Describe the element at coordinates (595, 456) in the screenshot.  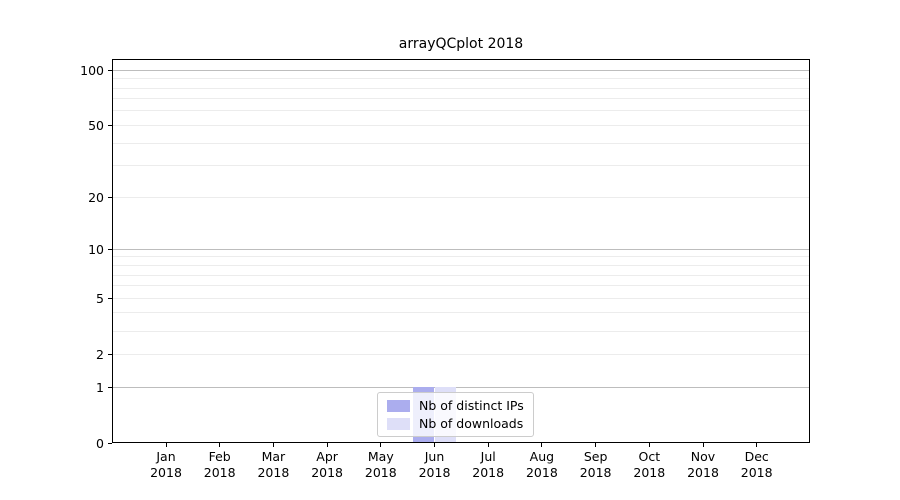
I see `x-axis-label-month: Sep` at that location.